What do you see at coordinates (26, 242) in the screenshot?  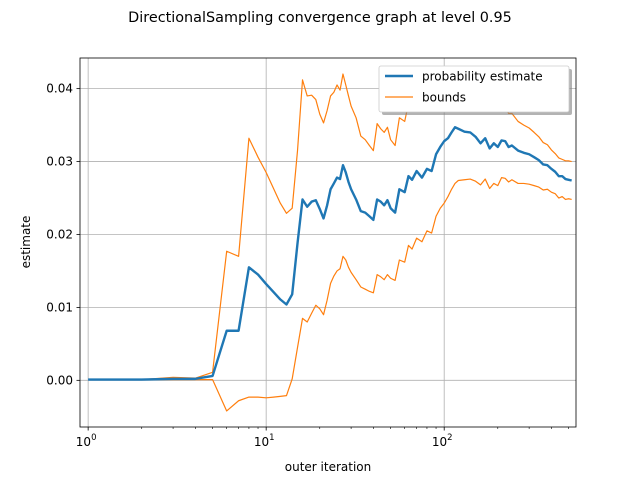 I see `y-axis-label: estimate` at bounding box center [26, 242].